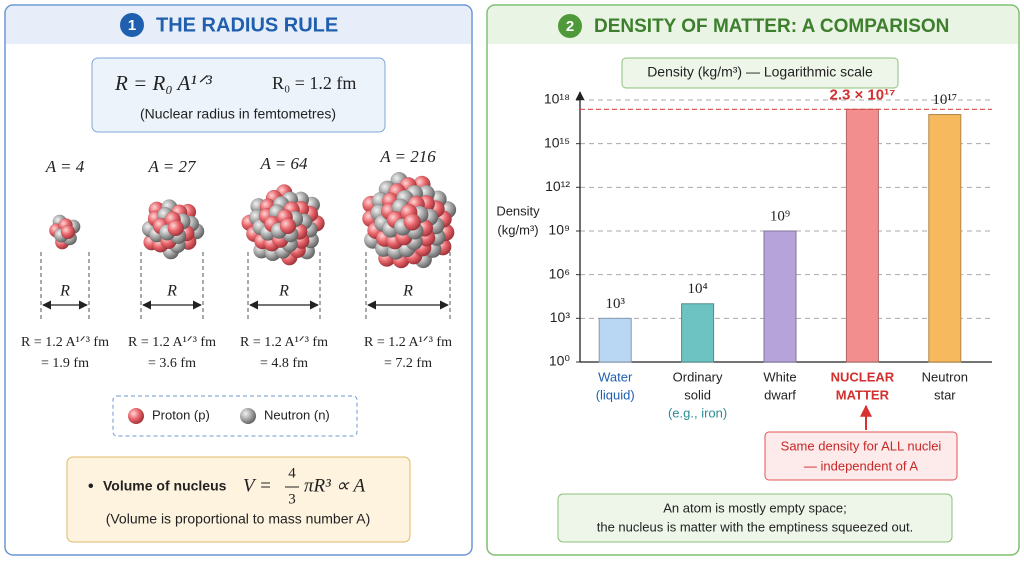 The width and height of the screenshot is (1024, 563). I want to click on x-tick-label: Ordinary, so click(698, 376).